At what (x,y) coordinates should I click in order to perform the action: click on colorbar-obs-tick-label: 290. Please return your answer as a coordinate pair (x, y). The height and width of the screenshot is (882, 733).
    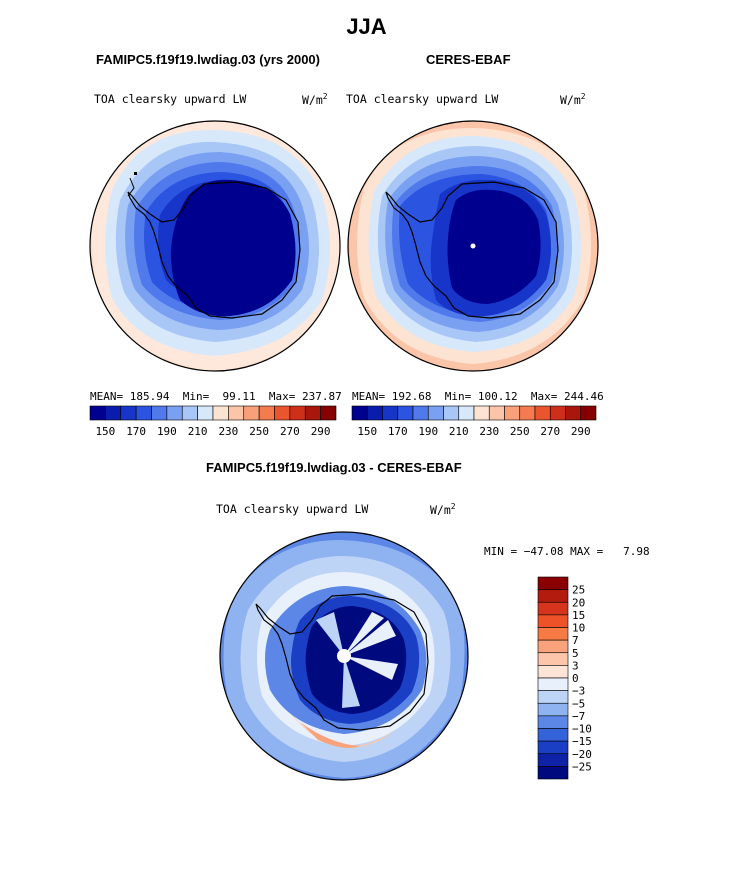
    Looking at the image, I should click on (581, 431).